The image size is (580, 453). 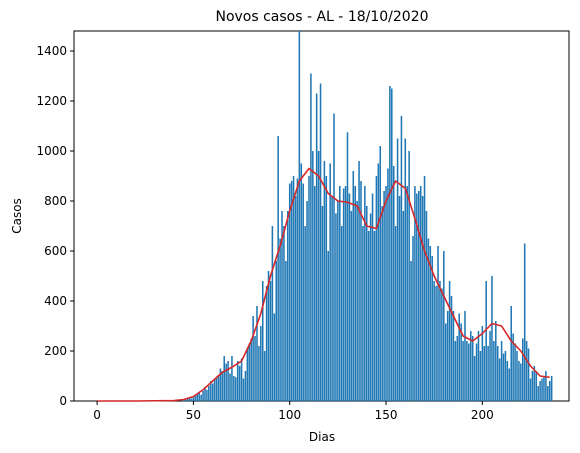 What do you see at coordinates (51, 51) in the screenshot?
I see `y-tick-label: 1400` at bounding box center [51, 51].